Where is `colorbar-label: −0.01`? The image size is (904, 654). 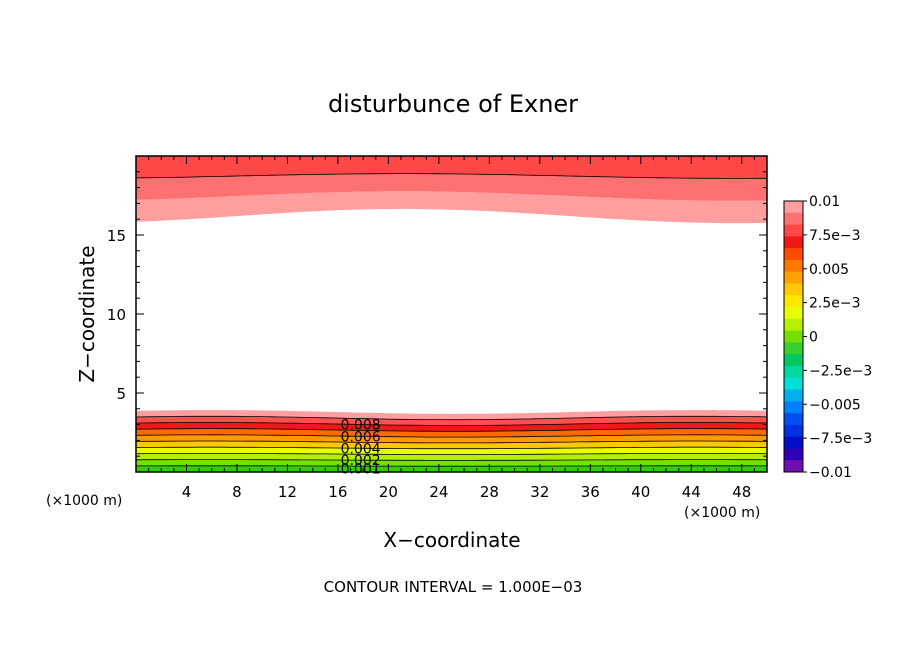 colorbar-label: −0.01 is located at coordinates (830, 473).